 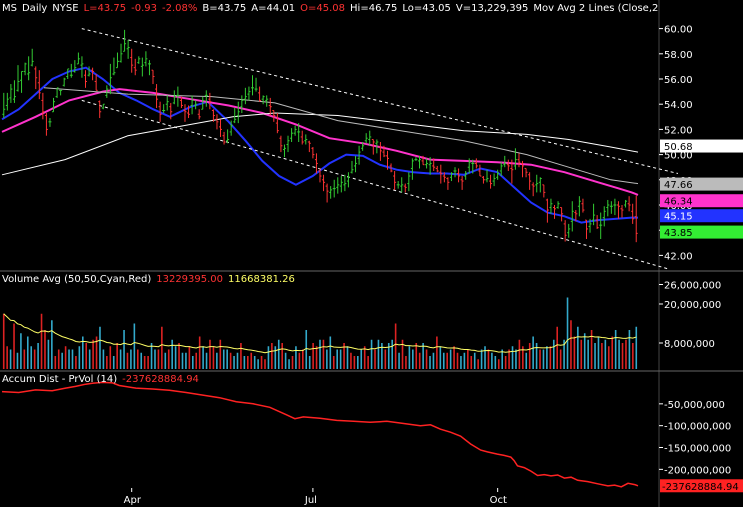 What do you see at coordinates (65, 8) in the screenshot?
I see `exchange: NYSE` at bounding box center [65, 8].